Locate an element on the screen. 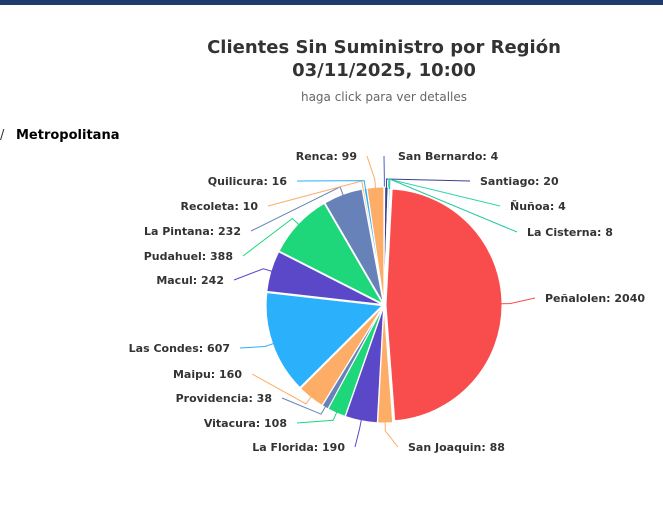  data-label-la-cisterna: La Cisterna: 8 is located at coordinates (570, 232).